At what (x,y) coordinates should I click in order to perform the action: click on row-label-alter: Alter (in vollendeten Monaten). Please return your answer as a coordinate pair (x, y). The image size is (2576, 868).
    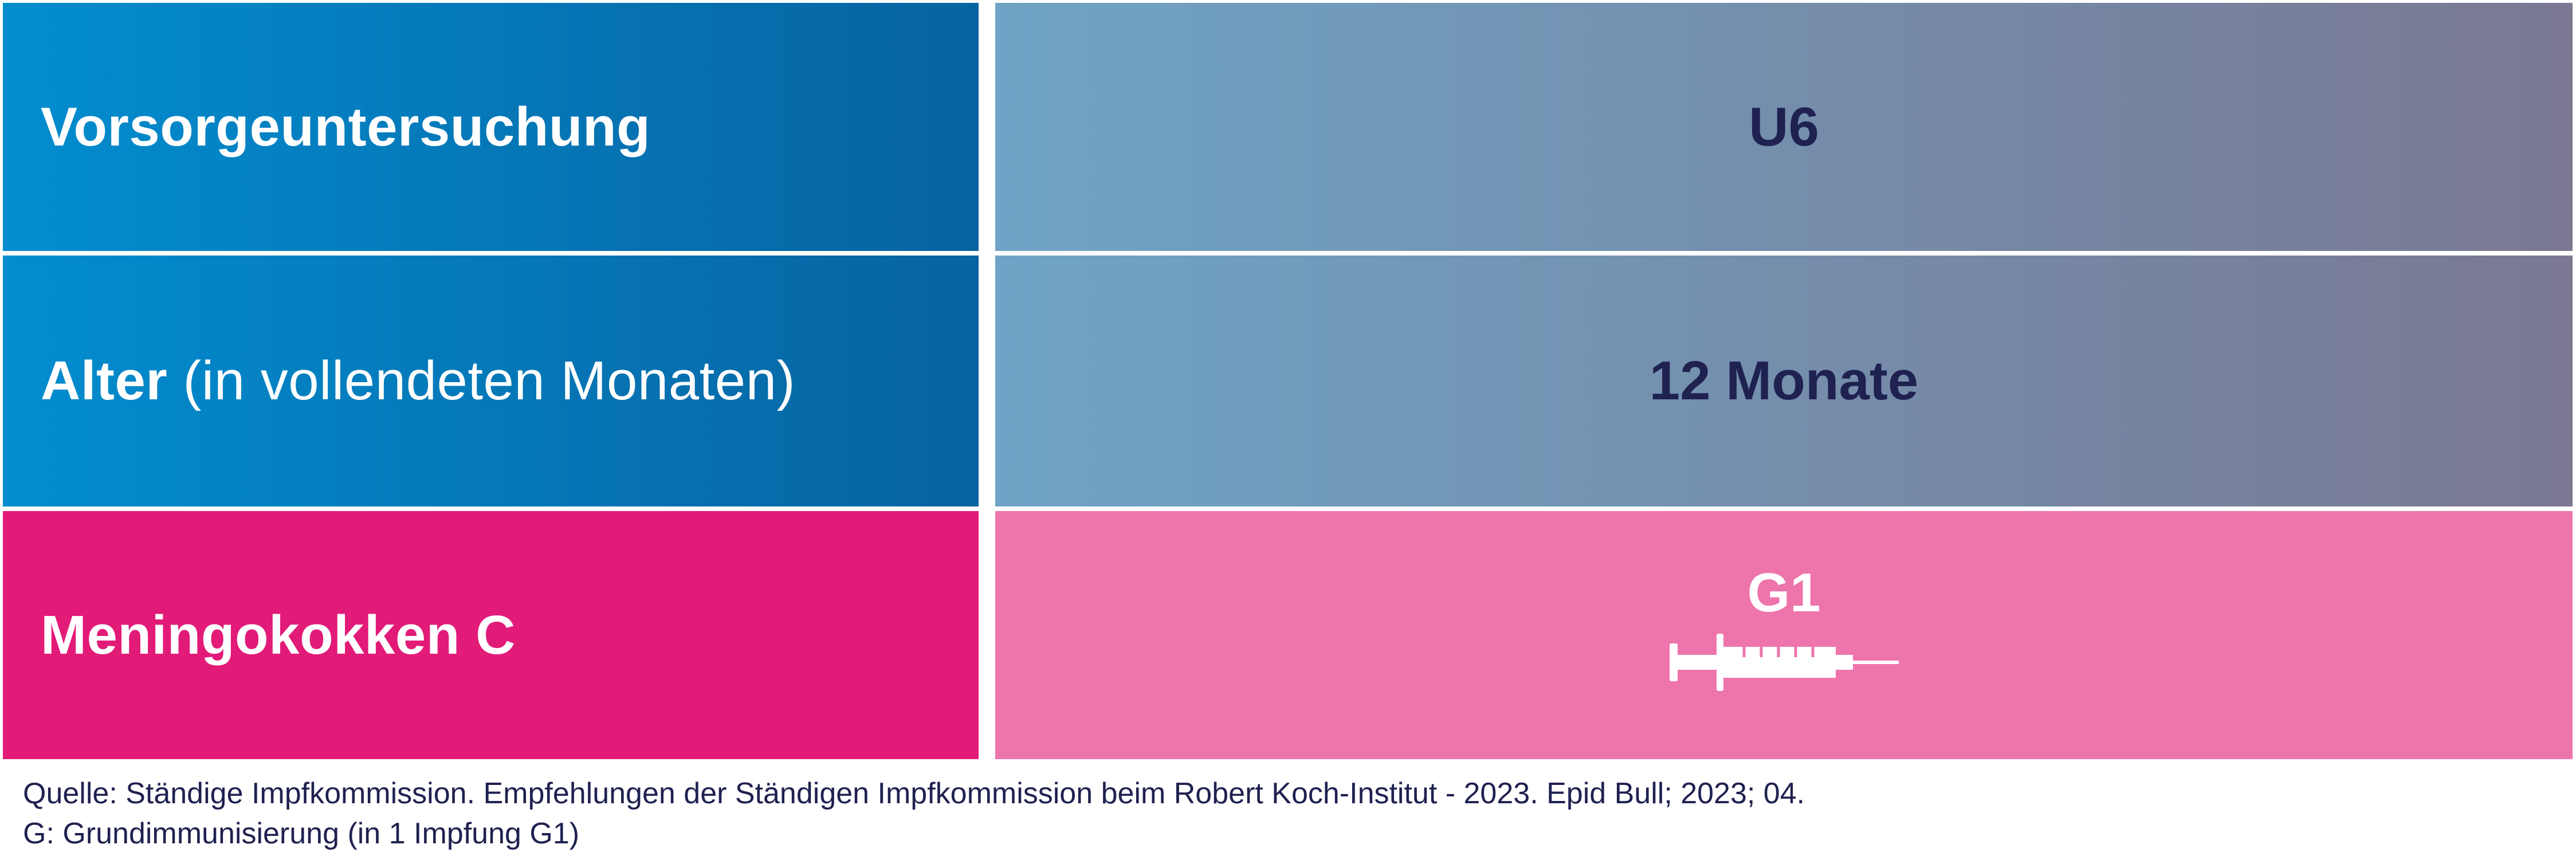
    Looking at the image, I should click on (491, 381).